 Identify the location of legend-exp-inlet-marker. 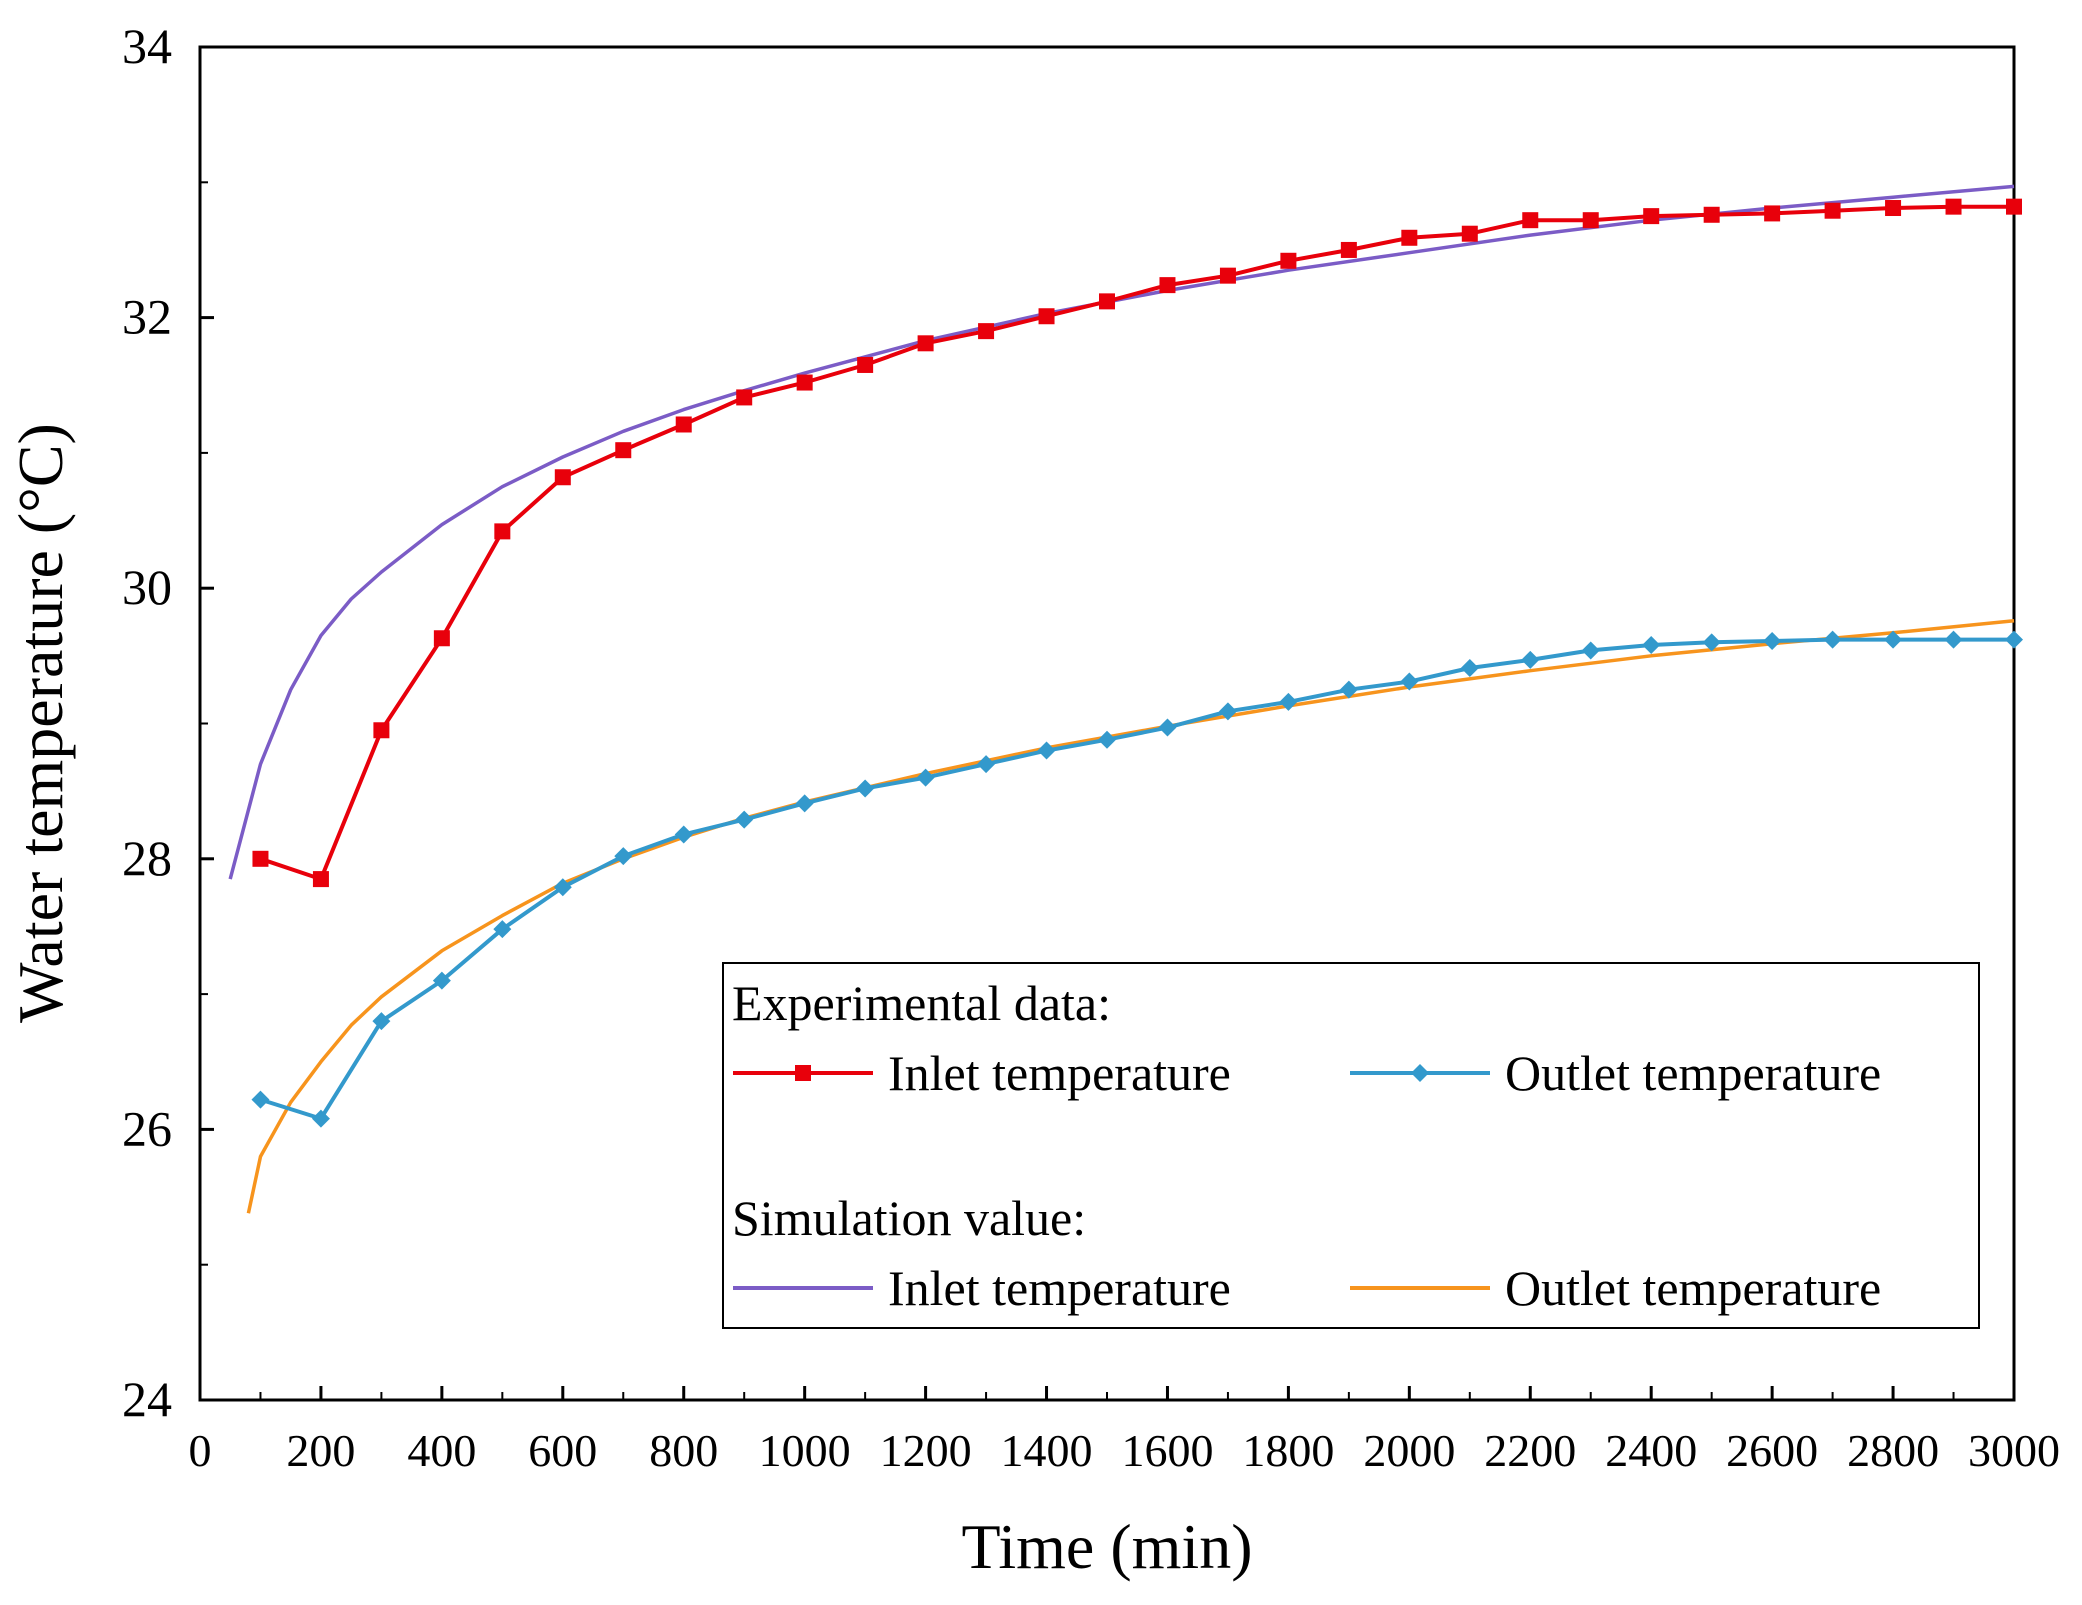
(803, 1073).